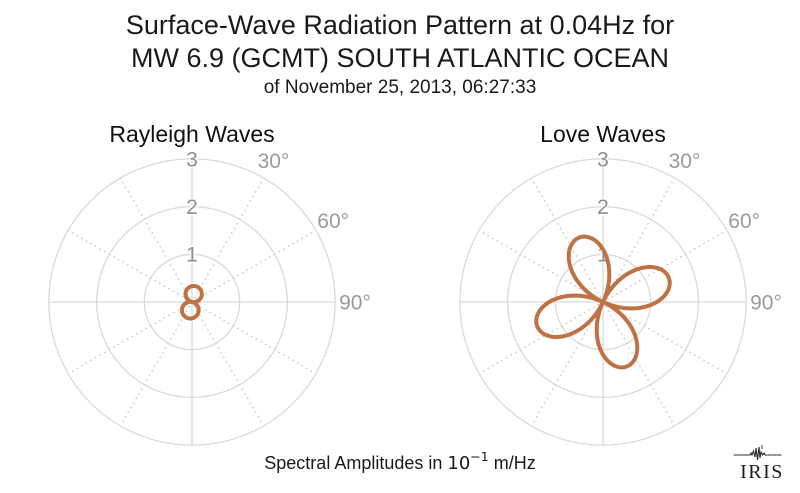 This screenshot has width=800, height=493. What do you see at coordinates (512, 463) in the screenshot?
I see `unit-suffix: m/Hz` at bounding box center [512, 463].